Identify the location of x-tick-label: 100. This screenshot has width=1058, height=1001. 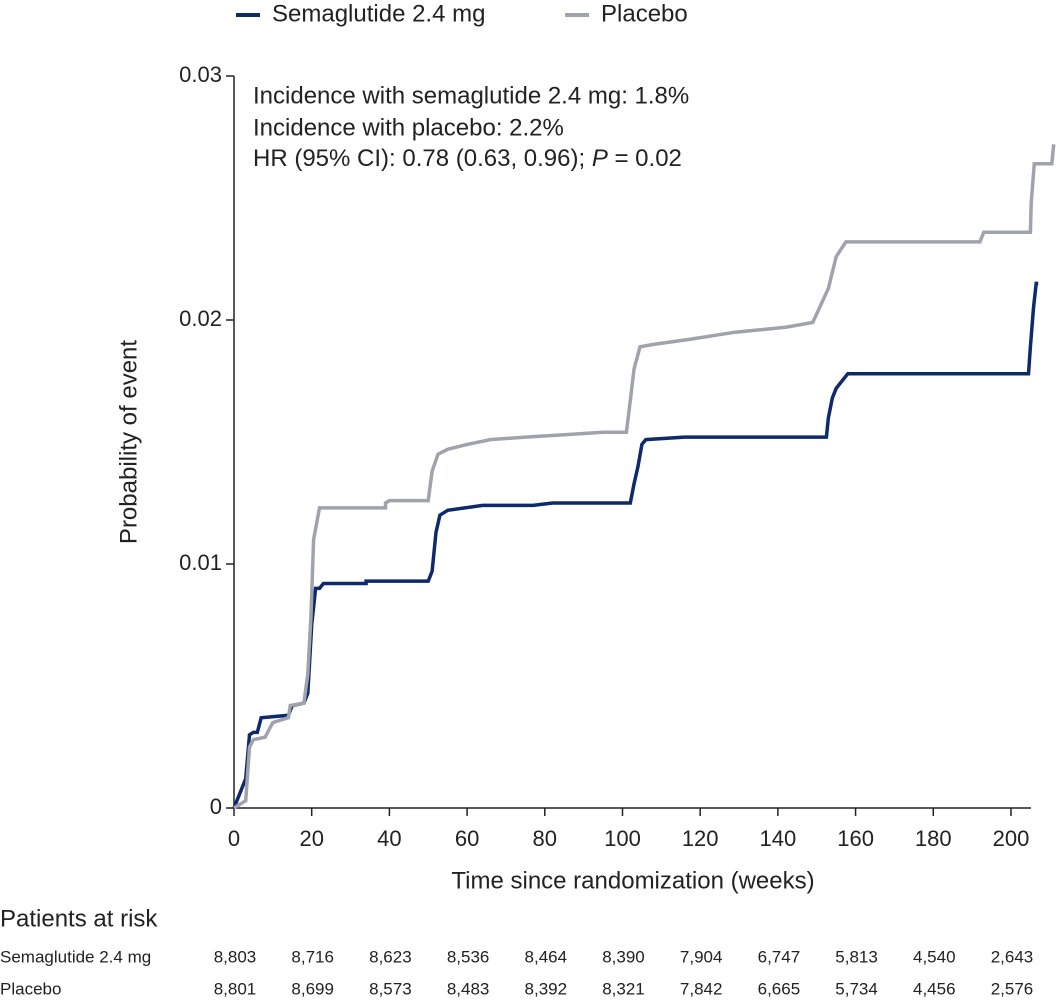
(622, 838).